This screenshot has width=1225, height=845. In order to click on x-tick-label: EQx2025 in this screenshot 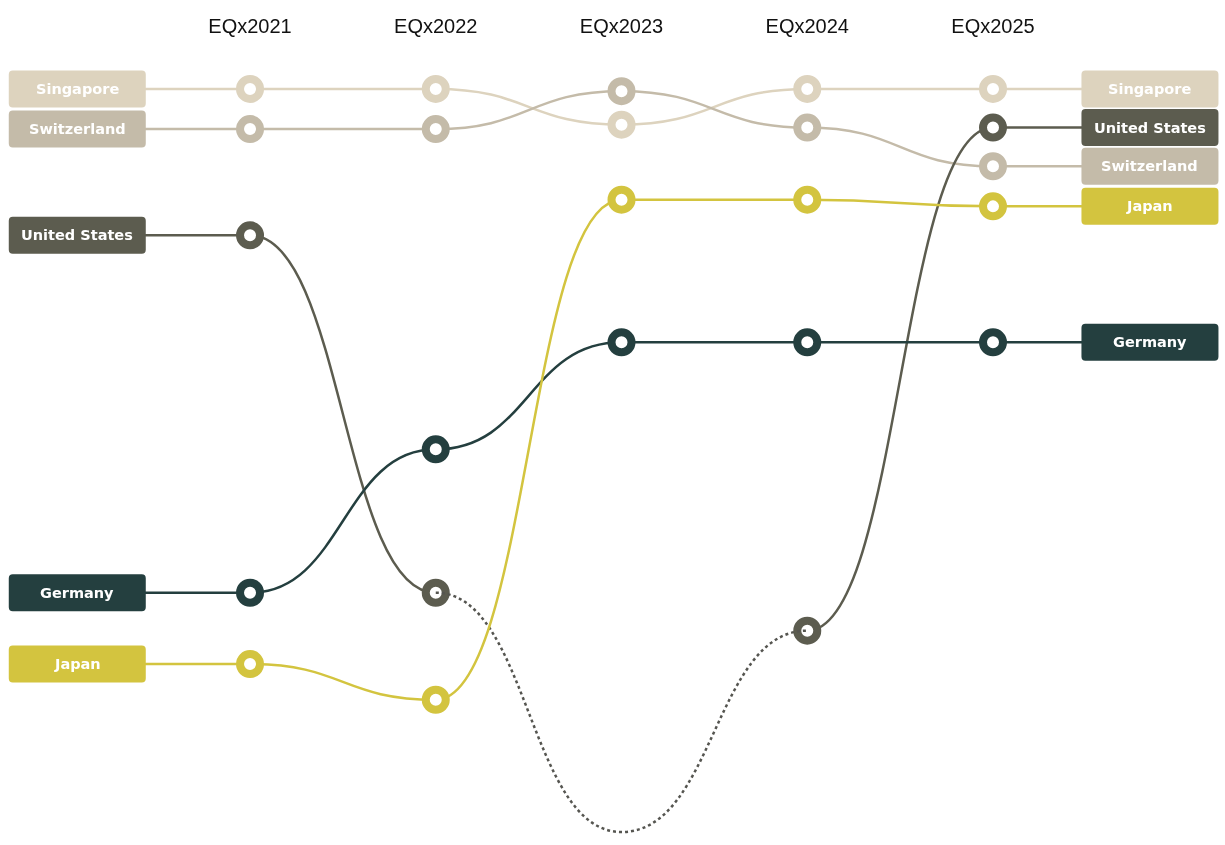, I will do `click(993, 26)`.